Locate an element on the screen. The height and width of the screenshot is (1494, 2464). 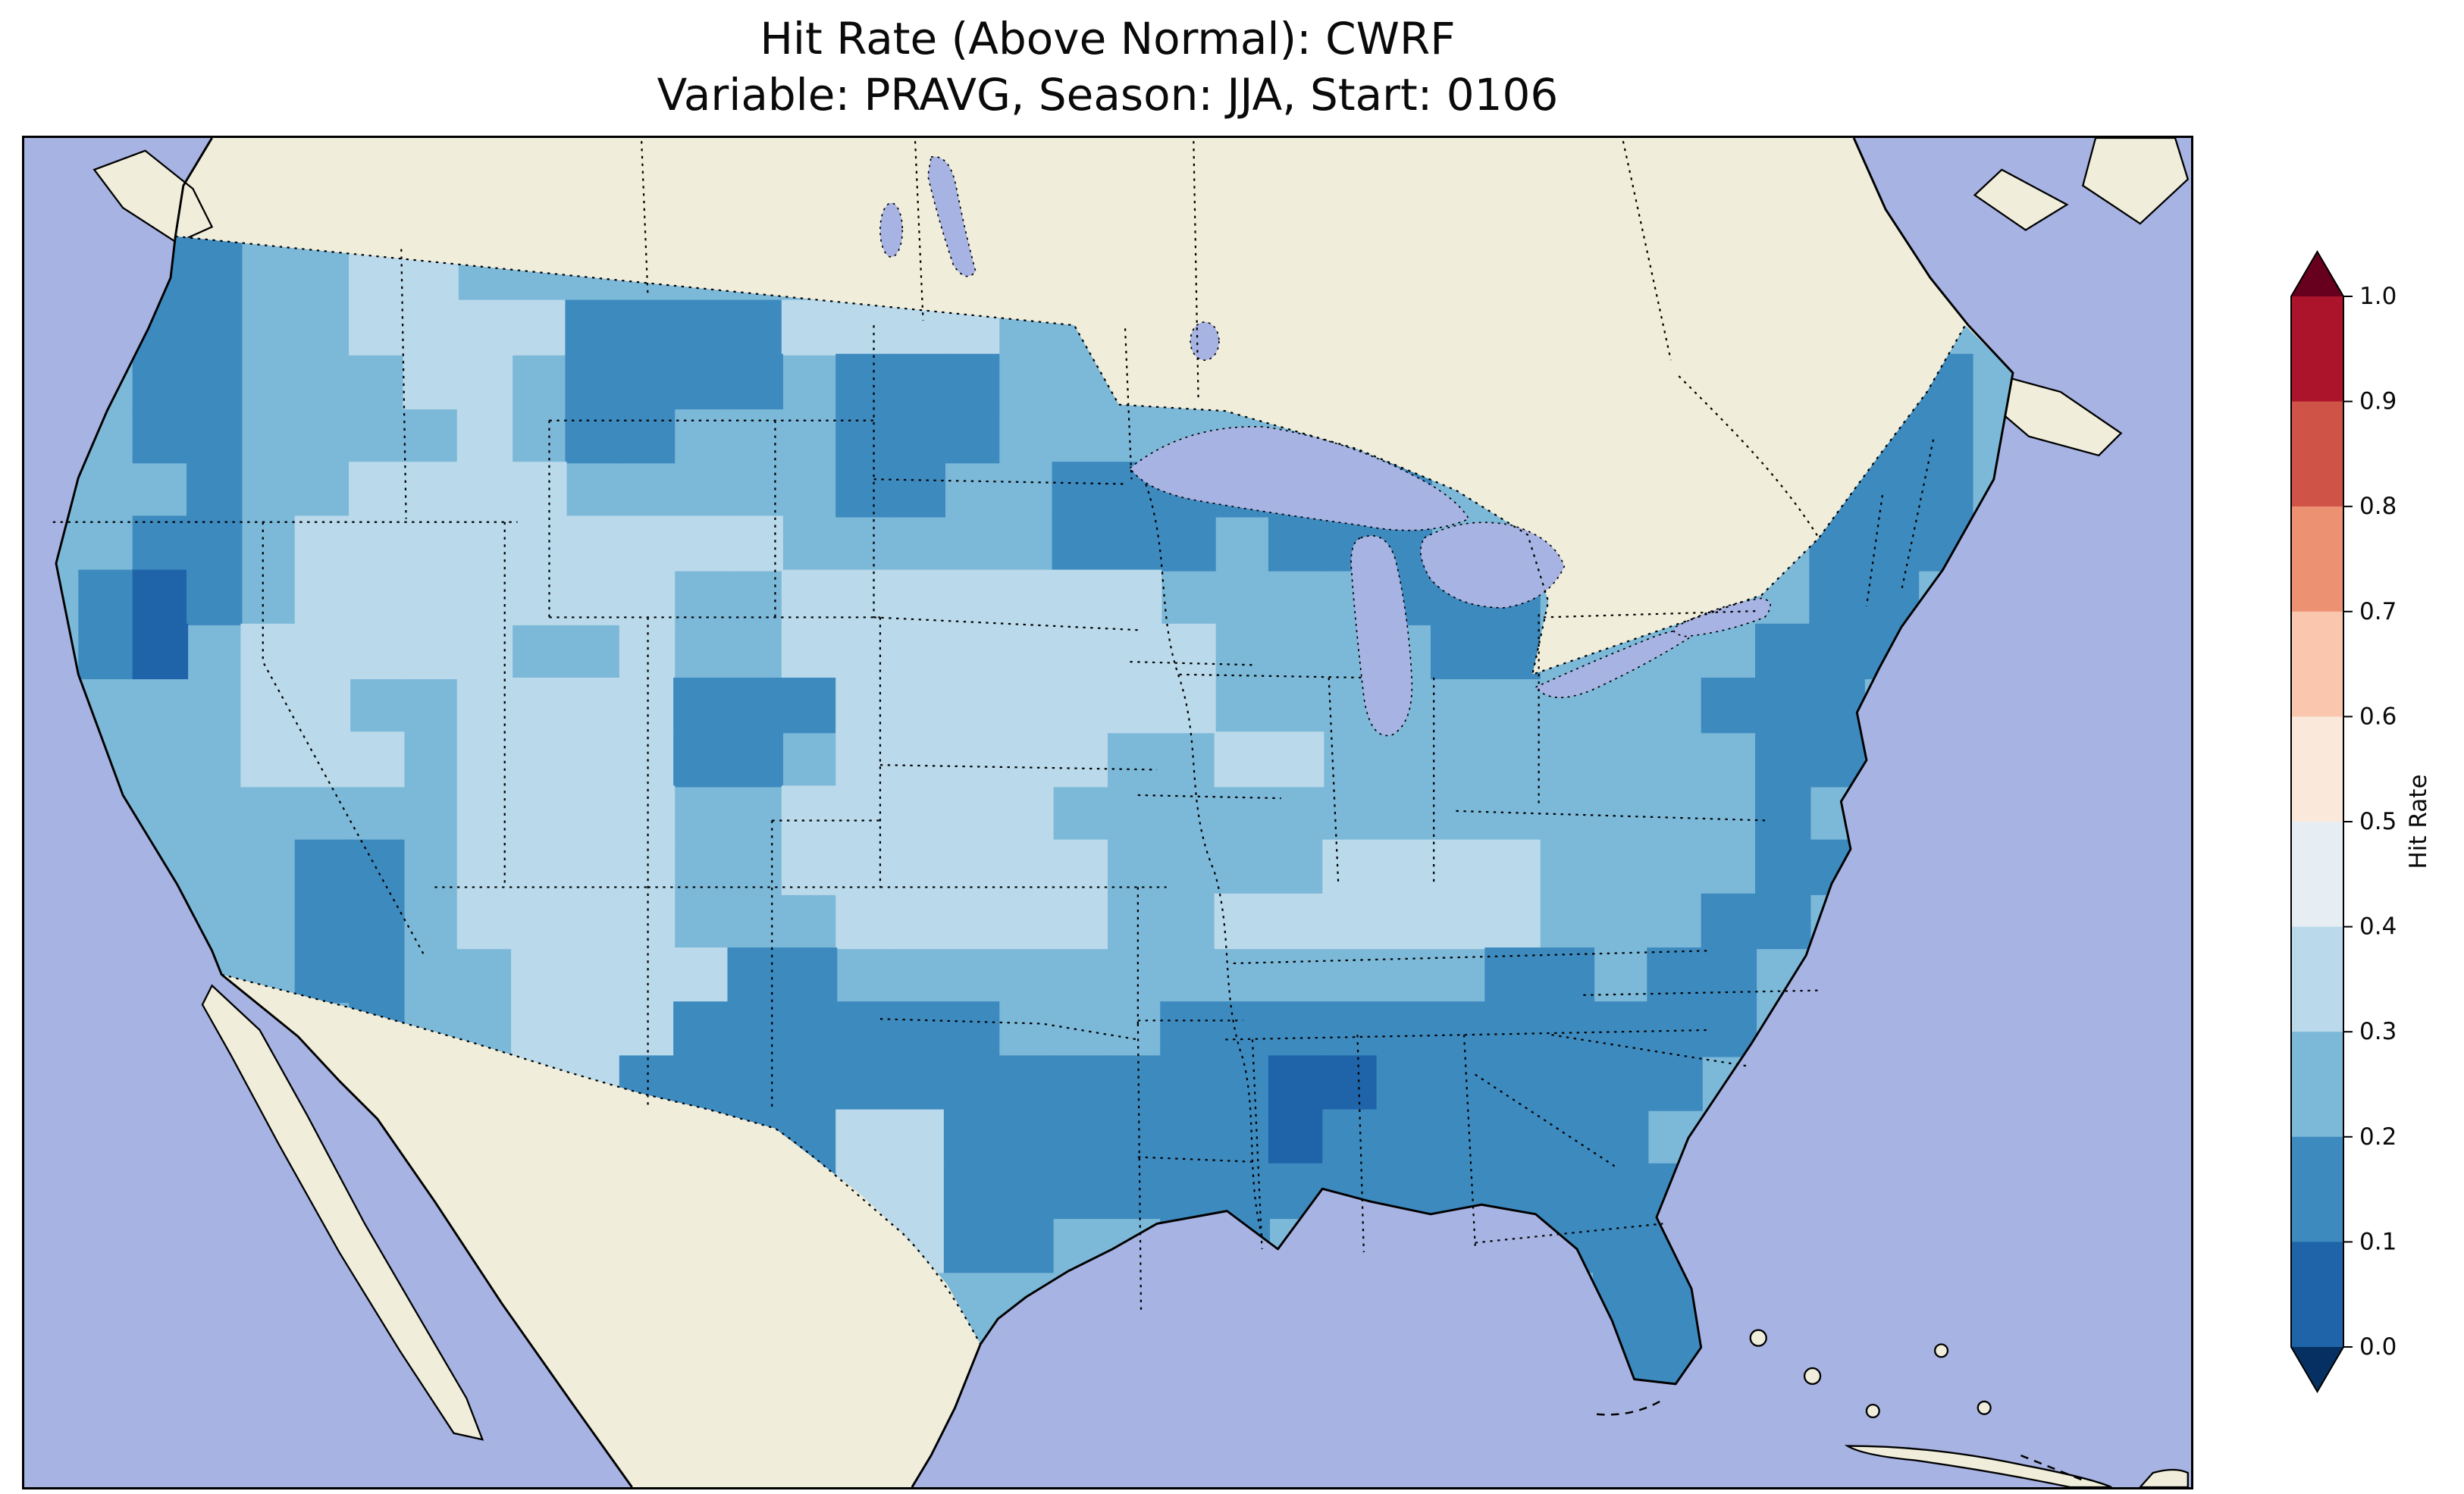
colorbar-arrow-bottom is located at coordinates (2317, 1369).